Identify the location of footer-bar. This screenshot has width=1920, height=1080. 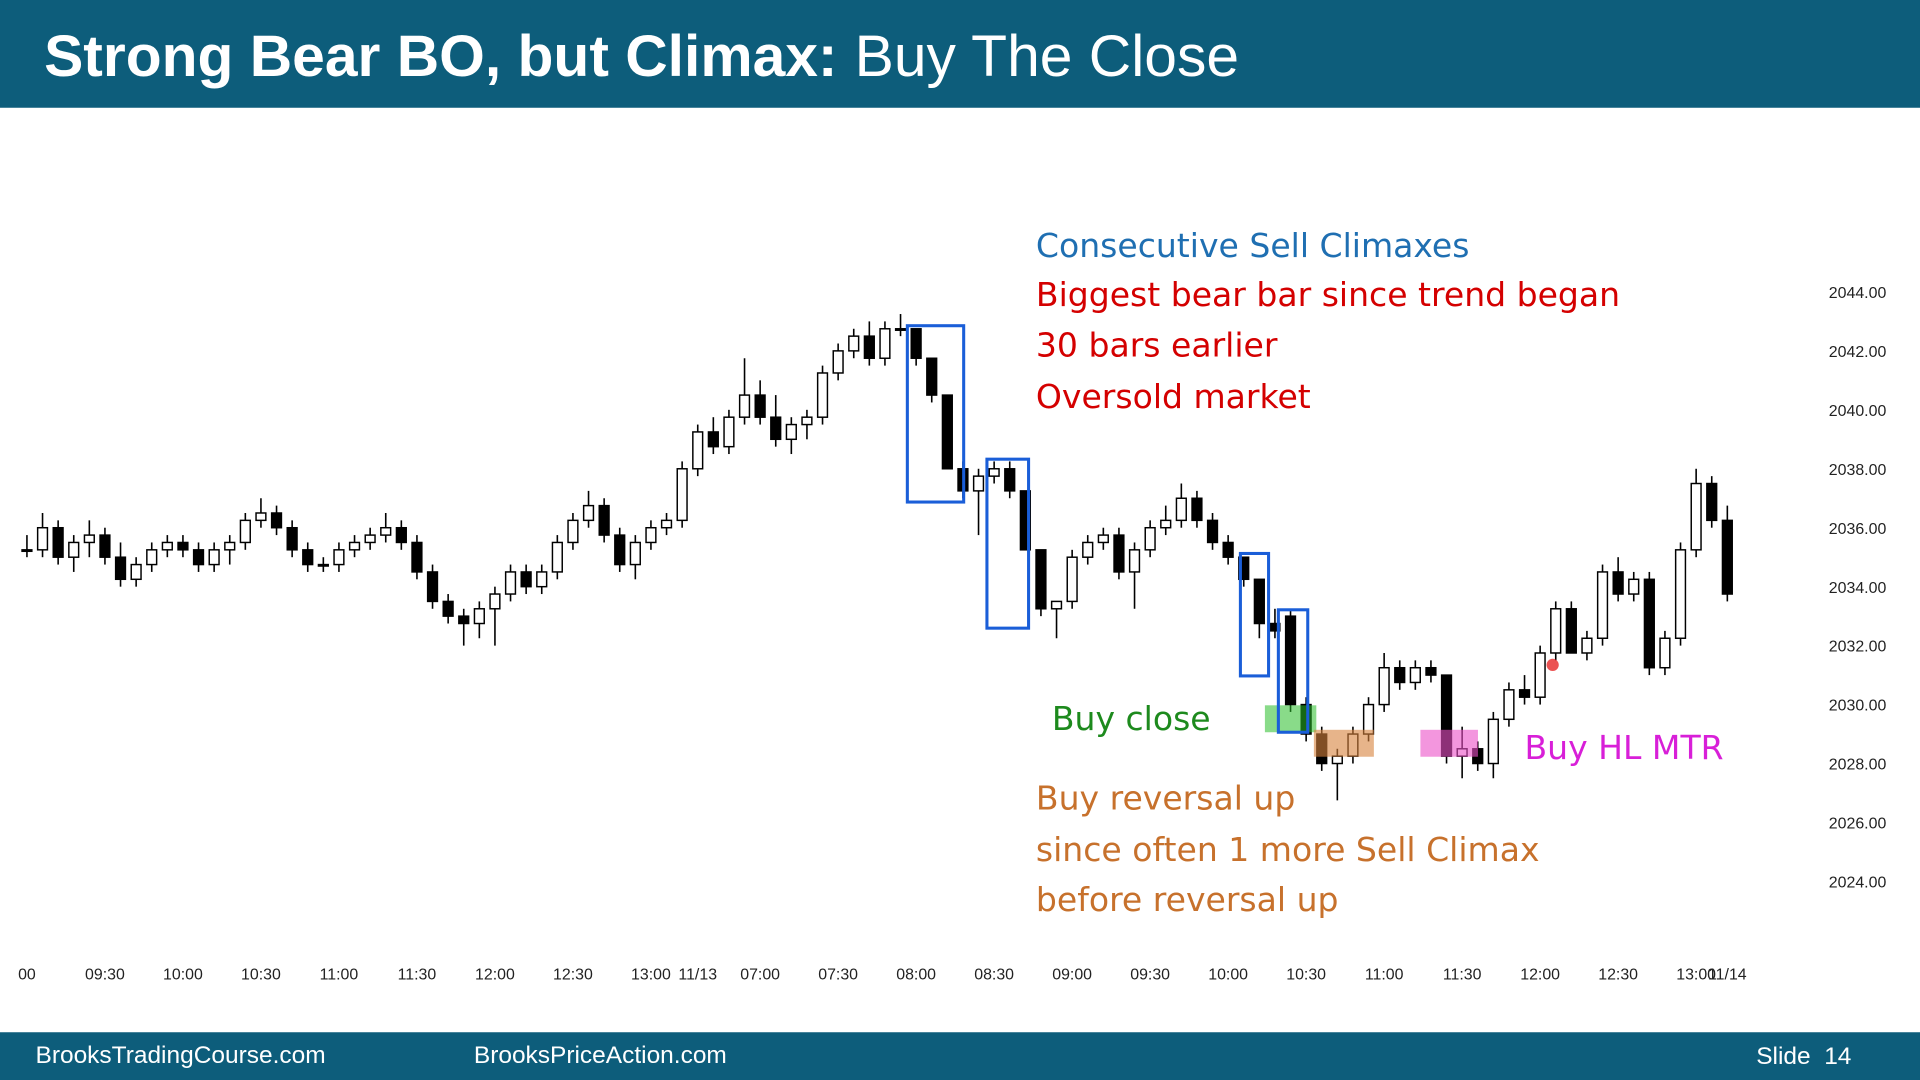
(960, 1056).